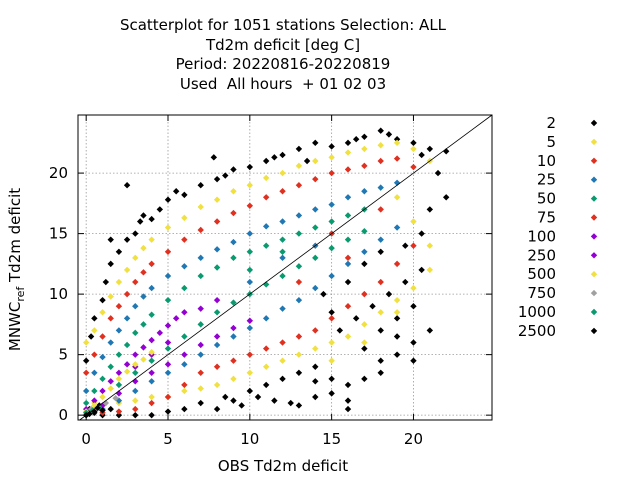  Describe the element at coordinates (283, 64) in the screenshot. I see `chart-period: Period: 20220816-20220819` at that location.